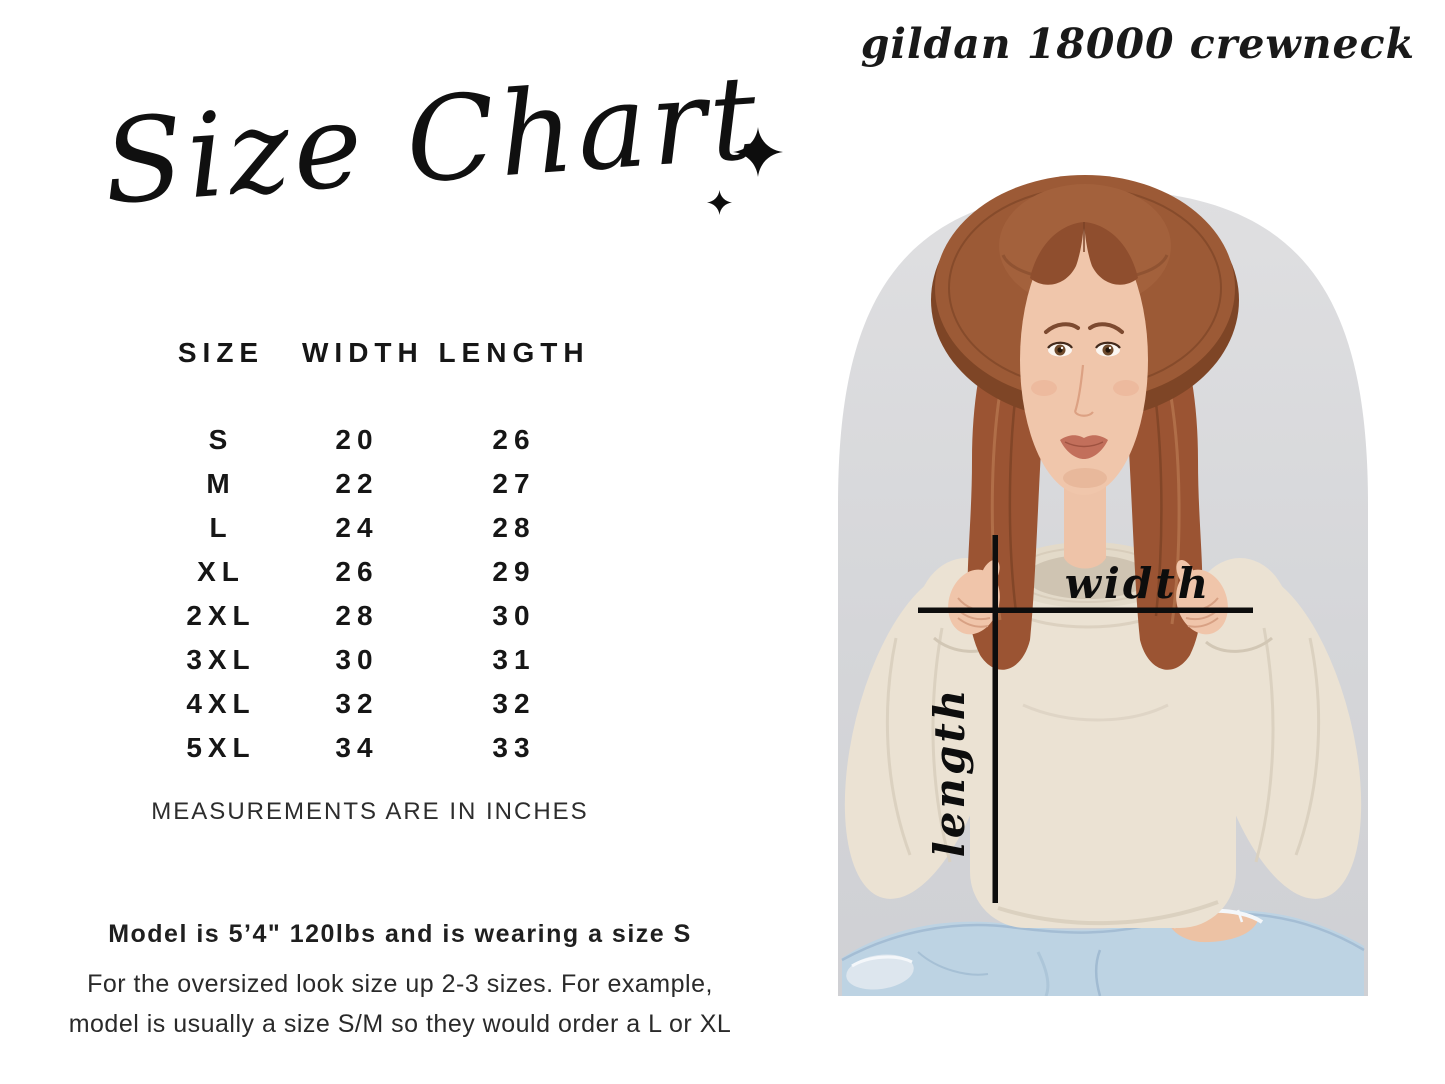 The image size is (1445, 1084). I want to click on table-row: XL 26 29, so click(378, 572).